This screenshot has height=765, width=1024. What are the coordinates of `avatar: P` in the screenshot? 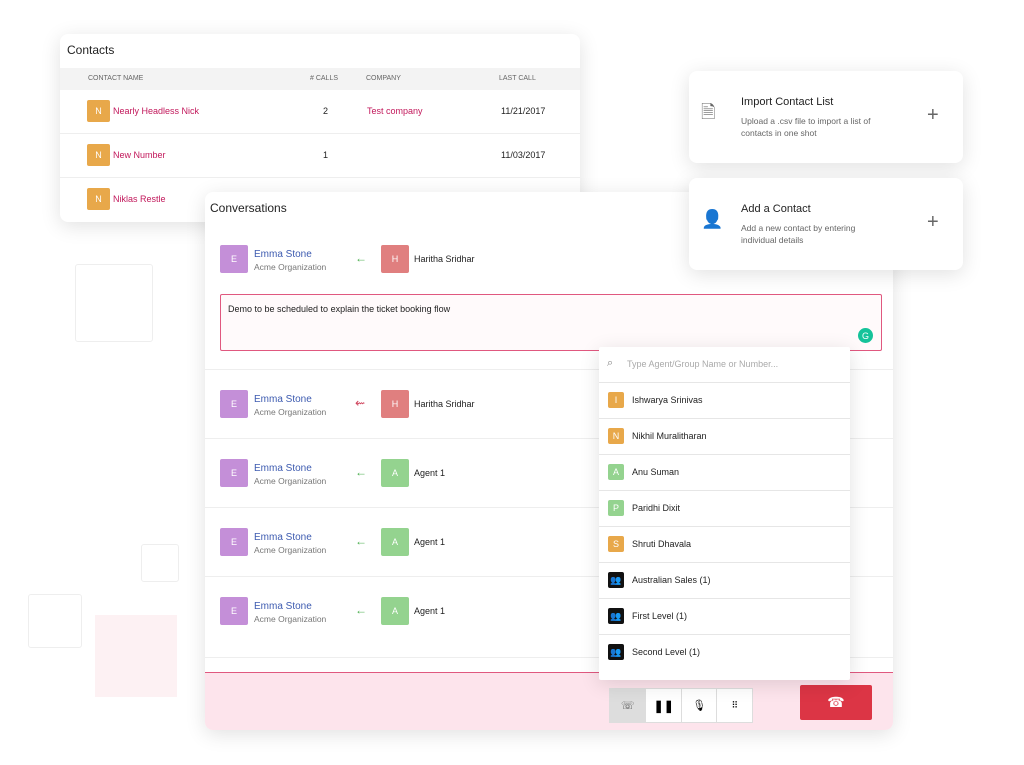 It's located at (616, 508).